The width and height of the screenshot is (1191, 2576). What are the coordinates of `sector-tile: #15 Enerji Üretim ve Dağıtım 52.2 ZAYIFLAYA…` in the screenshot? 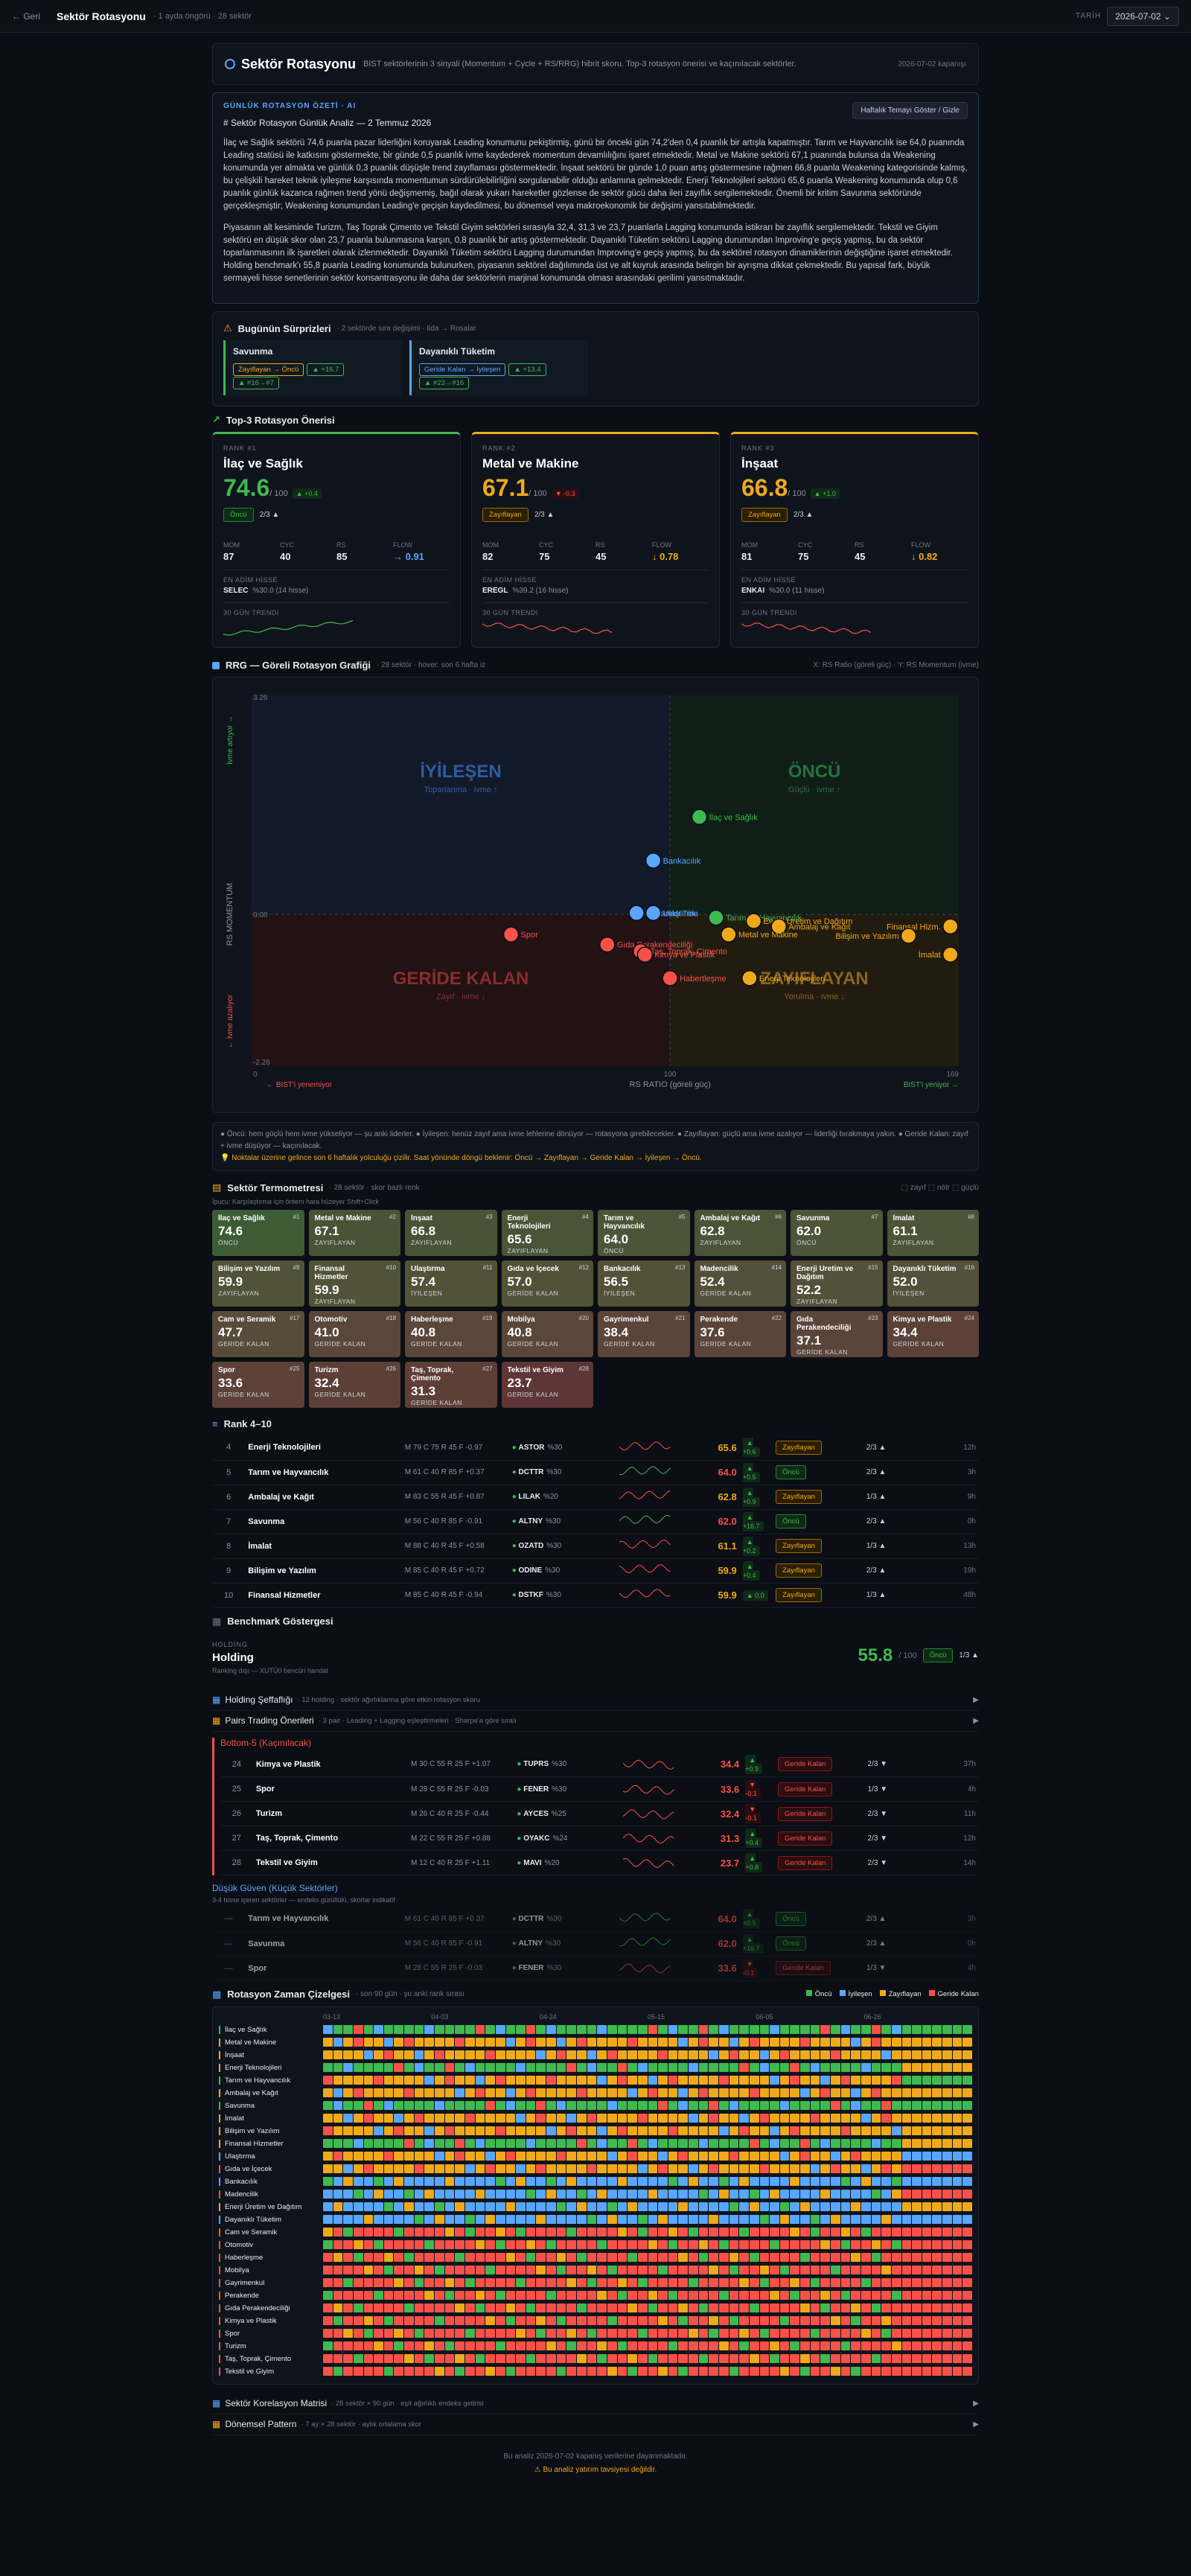 It's located at (837, 1283).